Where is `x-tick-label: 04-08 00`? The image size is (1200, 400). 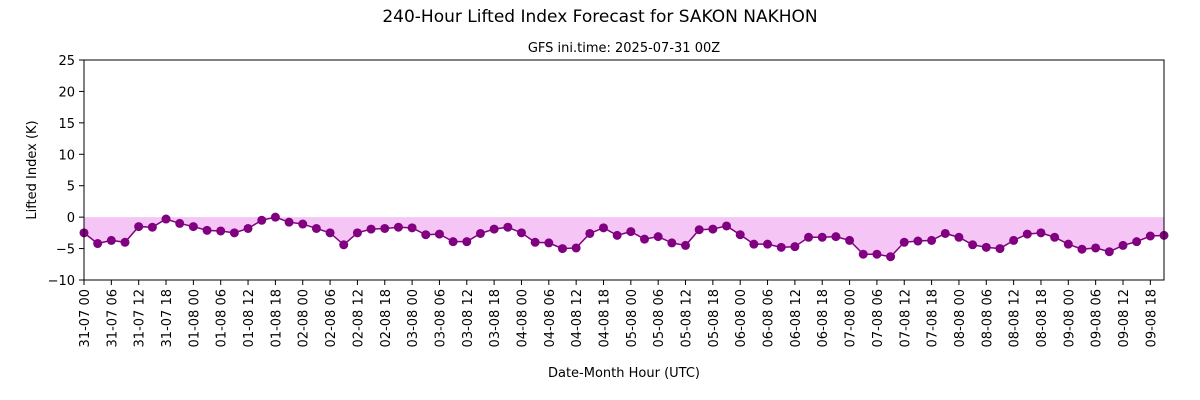 x-tick-label: 04-08 00 is located at coordinates (522, 318).